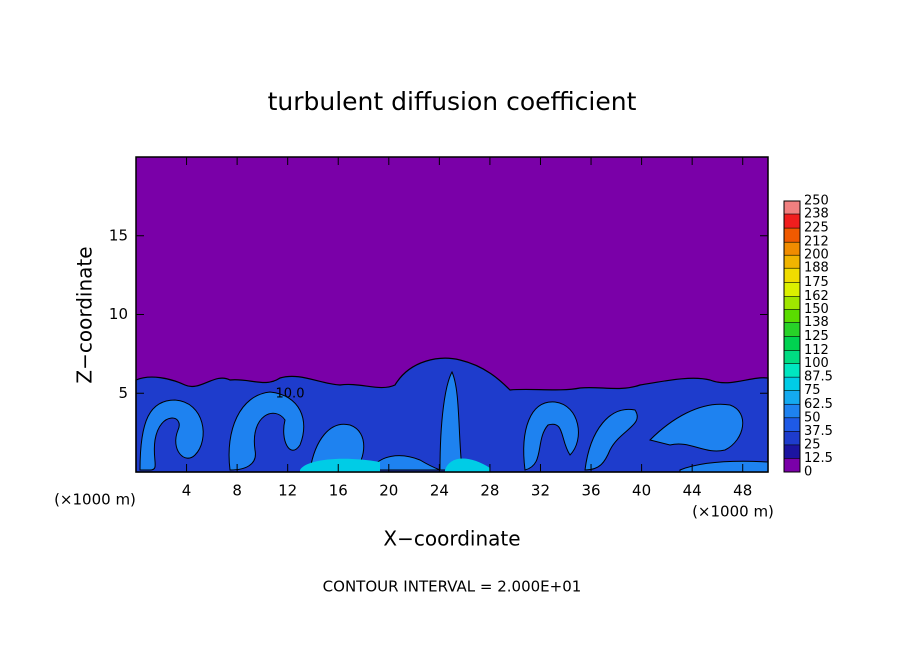  What do you see at coordinates (95, 500) in the screenshot?
I see `y-unit: (×1000 m)` at bounding box center [95, 500].